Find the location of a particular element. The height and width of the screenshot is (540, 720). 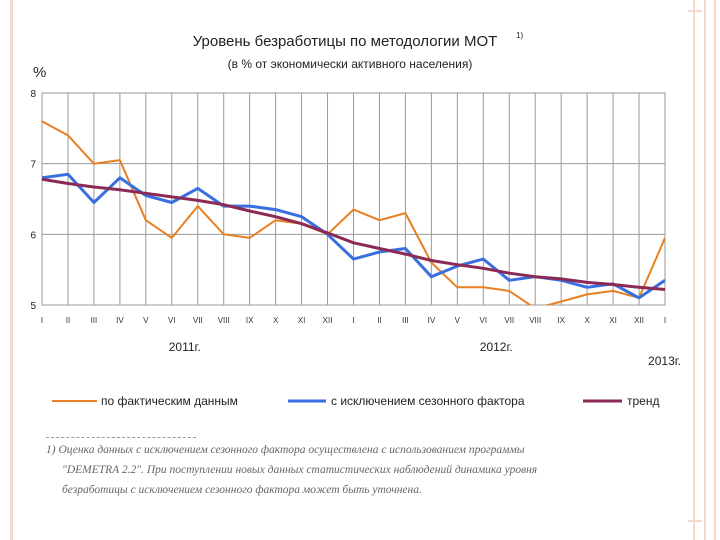

frame-left-border is located at coordinates (11, 270).